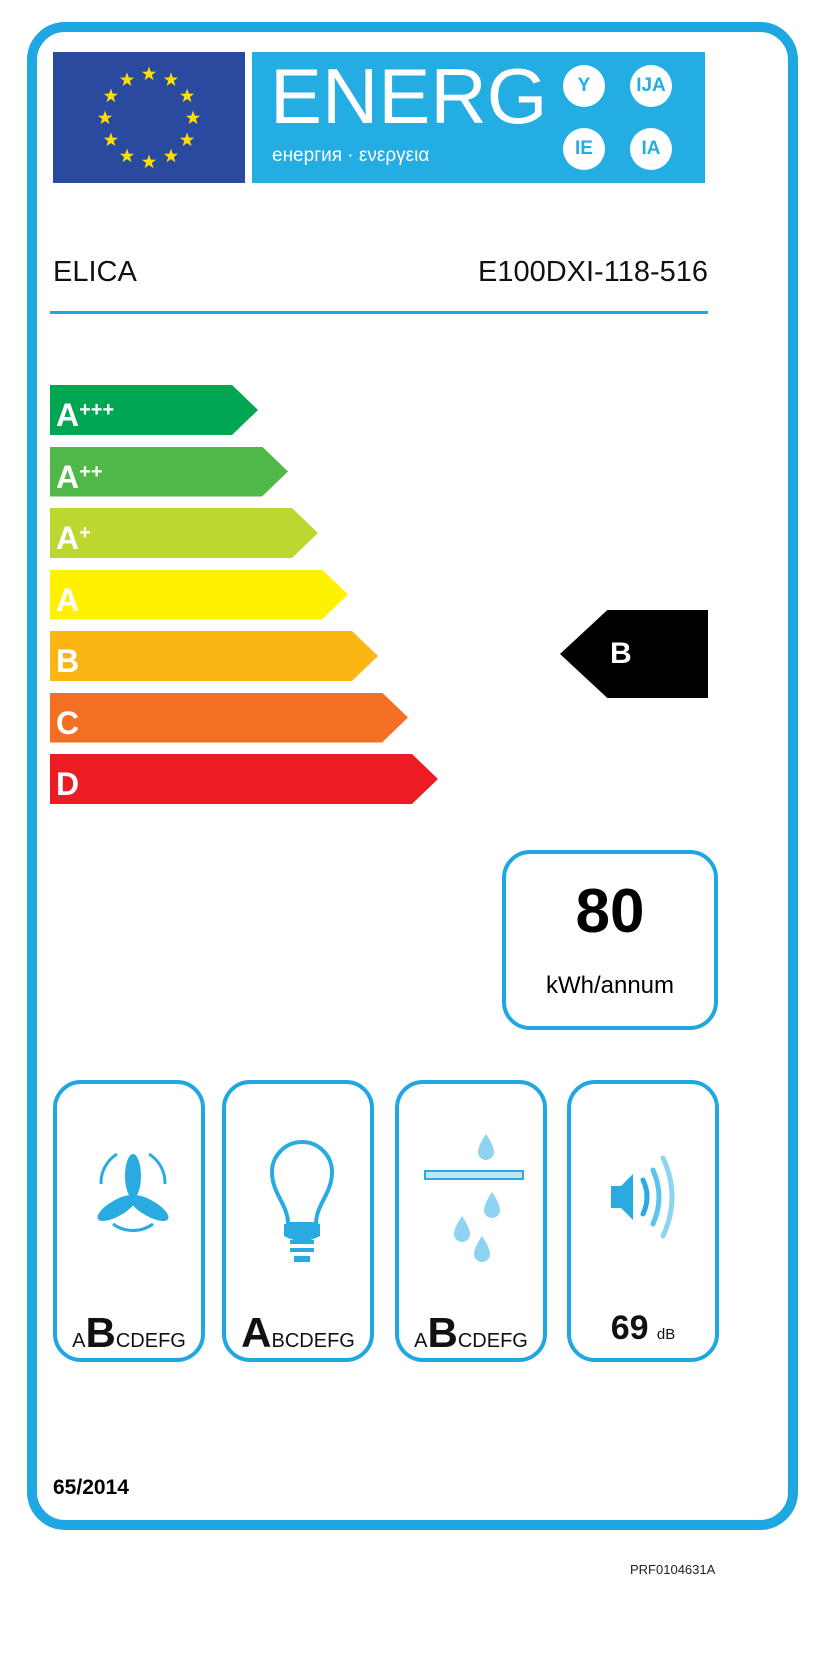 The width and height of the screenshot is (825, 1672). What do you see at coordinates (229, 718) in the screenshot?
I see `energy-class-bar: C` at bounding box center [229, 718].